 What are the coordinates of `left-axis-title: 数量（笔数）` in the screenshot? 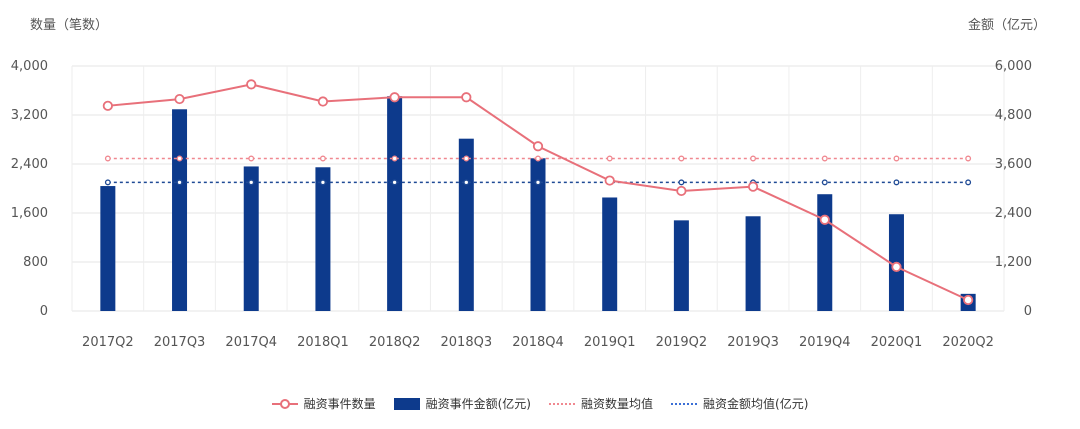 It's located at (69, 25).